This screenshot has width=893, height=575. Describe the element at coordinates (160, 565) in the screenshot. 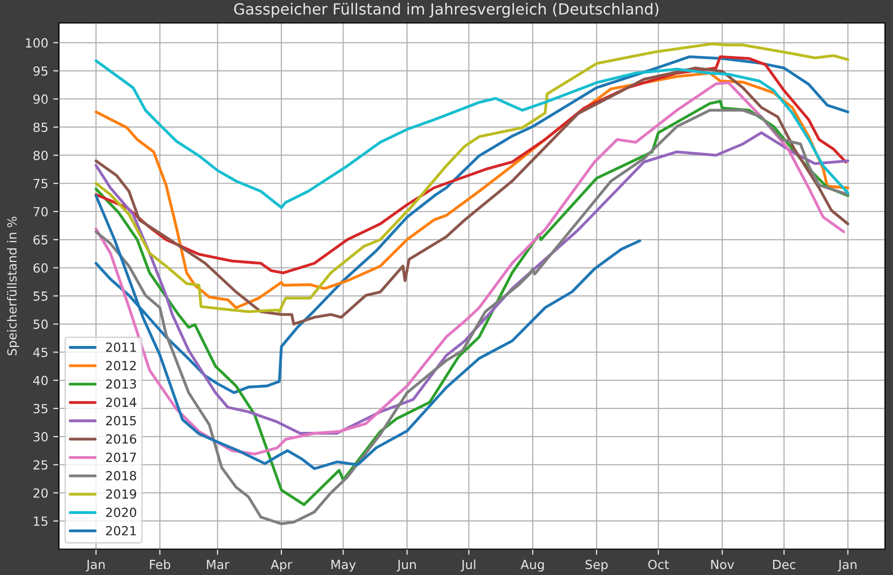

I see `x-tick-label: Feb` at that location.